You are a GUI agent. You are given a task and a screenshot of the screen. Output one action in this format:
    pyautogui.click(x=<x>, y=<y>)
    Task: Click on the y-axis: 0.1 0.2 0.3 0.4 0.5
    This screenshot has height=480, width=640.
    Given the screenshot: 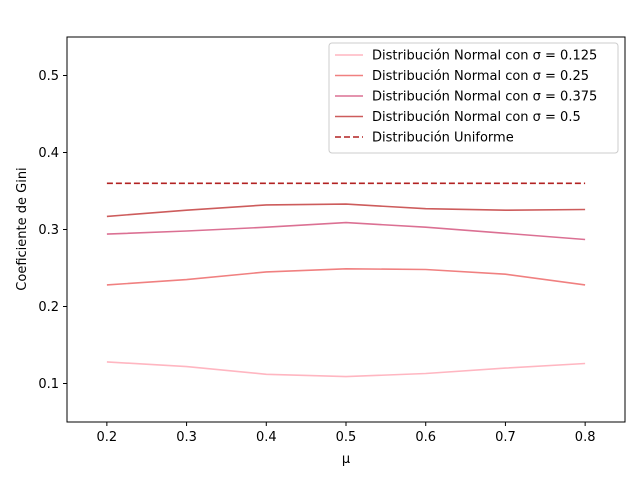 What is the action you would take?
    pyautogui.click(x=52, y=230)
    